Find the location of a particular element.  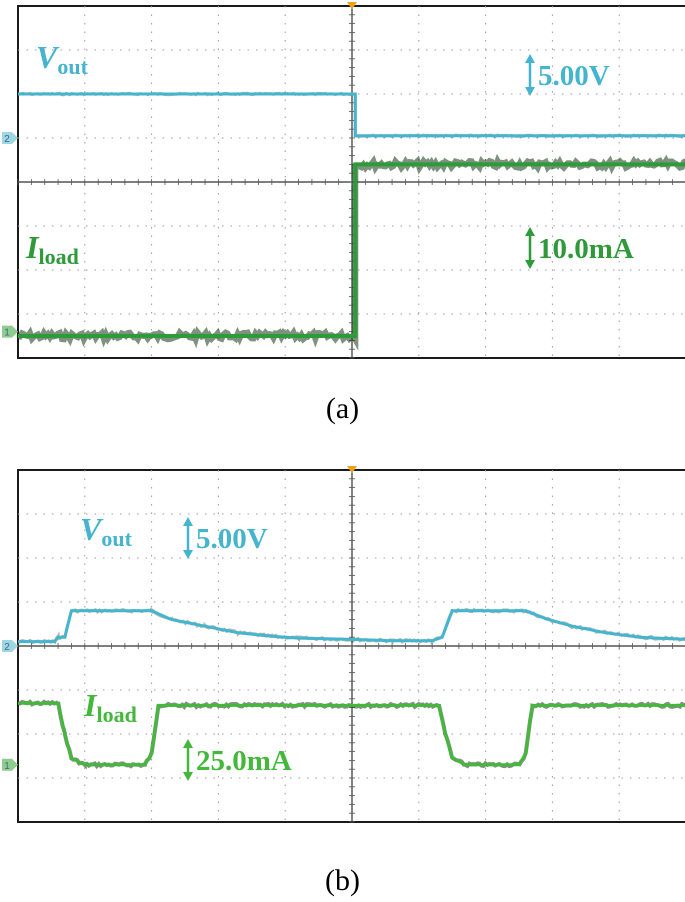

caption-a: (a) is located at coordinates (342, 408).